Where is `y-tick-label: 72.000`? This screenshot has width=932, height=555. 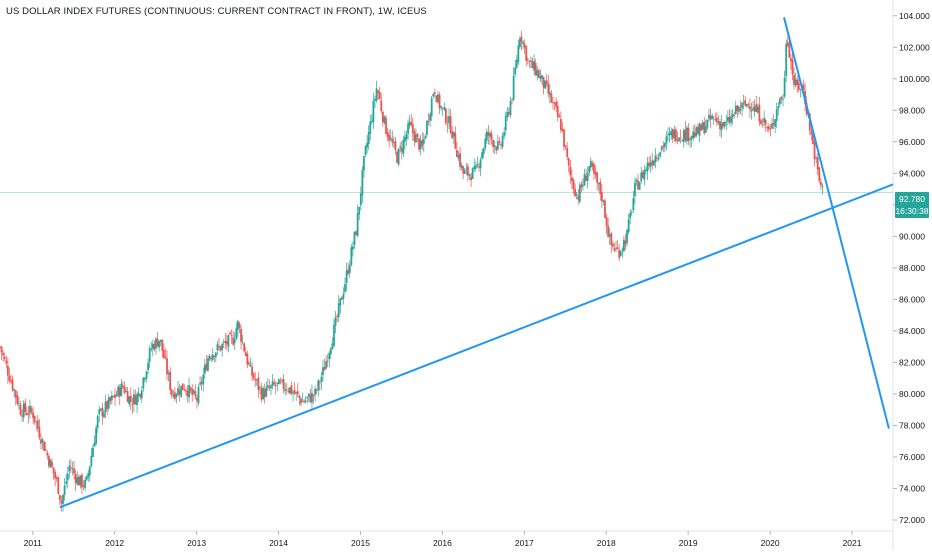
y-tick-label: 72.000 is located at coordinates (912, 520).